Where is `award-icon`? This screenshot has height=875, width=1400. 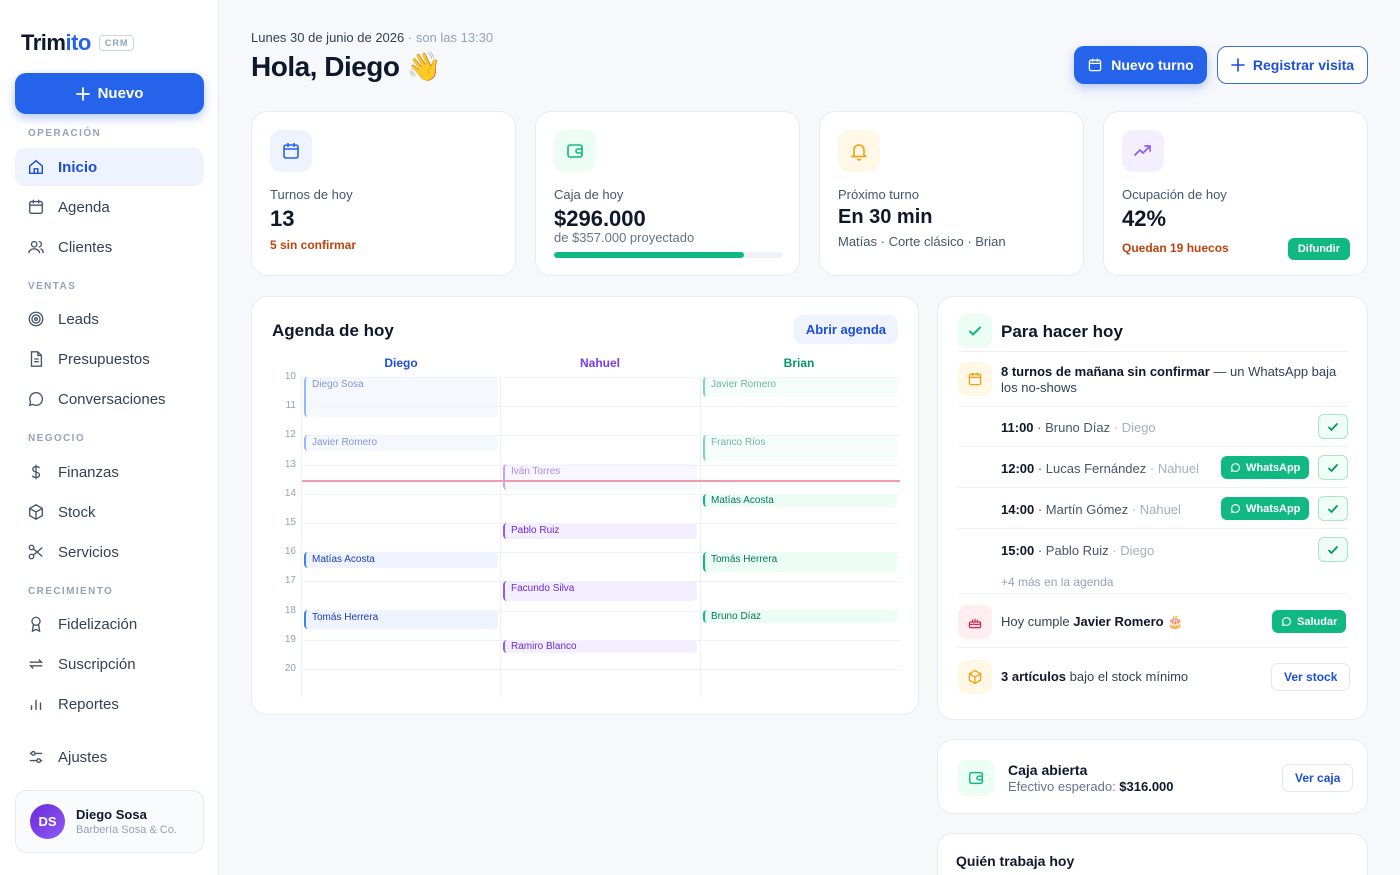
award-icon is located at coordinates (36, 624).